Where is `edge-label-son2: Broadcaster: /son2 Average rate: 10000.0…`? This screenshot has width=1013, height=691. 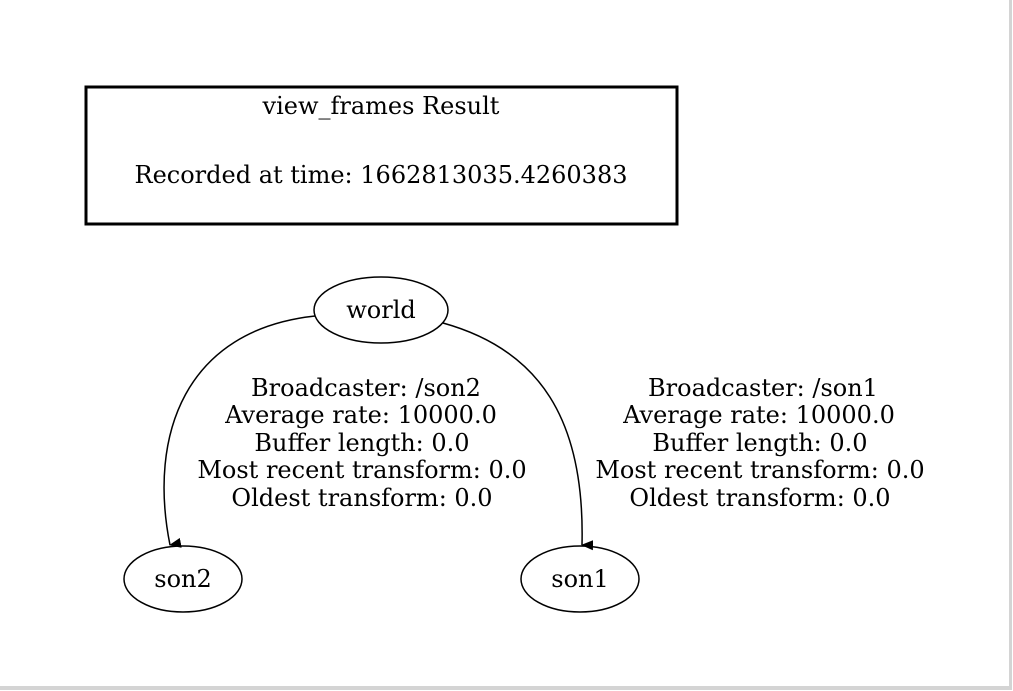 edge-label-son2: Broadcaster: /son2 Average rate: 10000.0… is located at coordinates (361, 443).